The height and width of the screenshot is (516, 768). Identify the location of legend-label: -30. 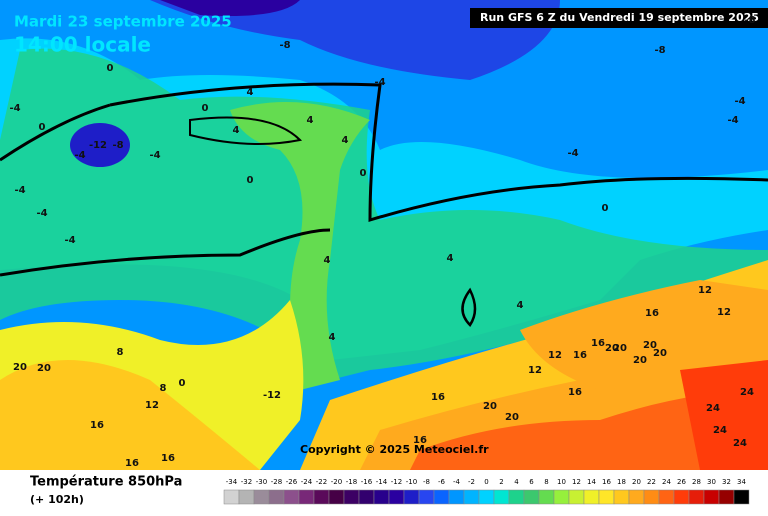
(261, 482).